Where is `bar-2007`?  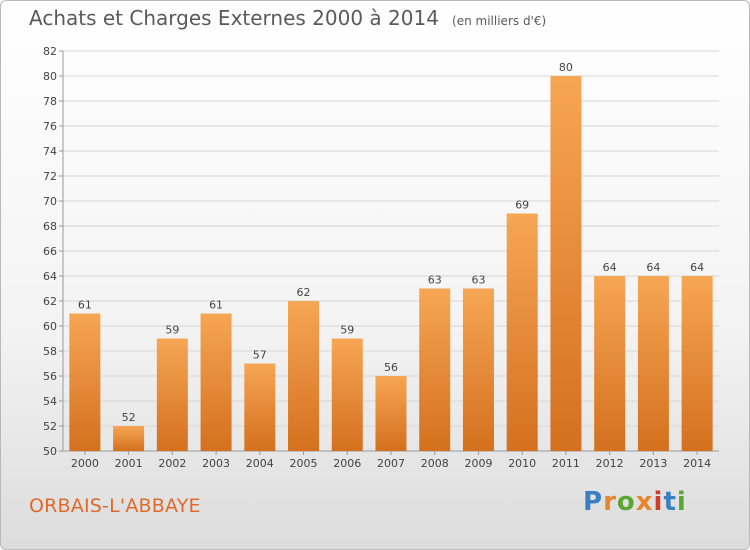
bar-2007 is located at coordinates (391, 413).